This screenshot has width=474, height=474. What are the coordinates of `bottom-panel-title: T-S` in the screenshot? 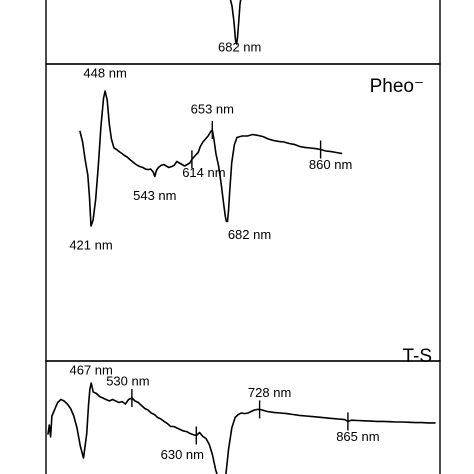 It's located at (417, 356).